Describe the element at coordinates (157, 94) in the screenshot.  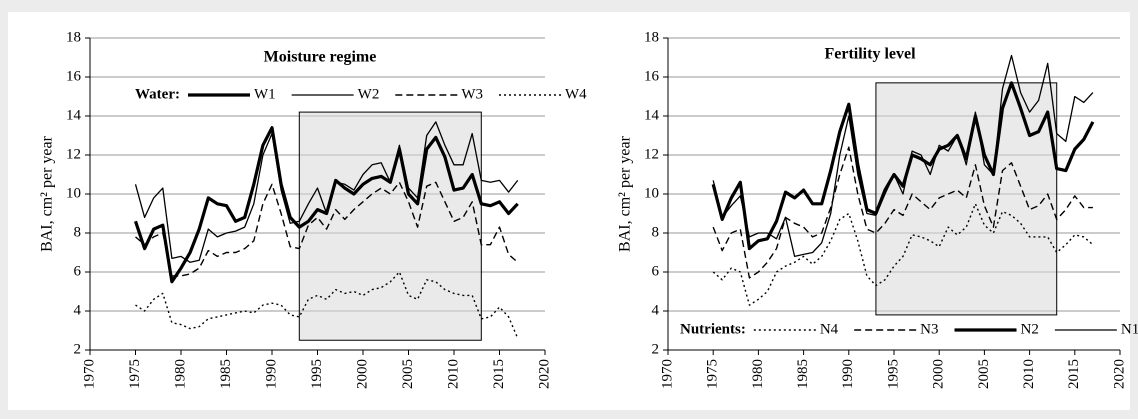
I see `legend-title: Water:` at that location.